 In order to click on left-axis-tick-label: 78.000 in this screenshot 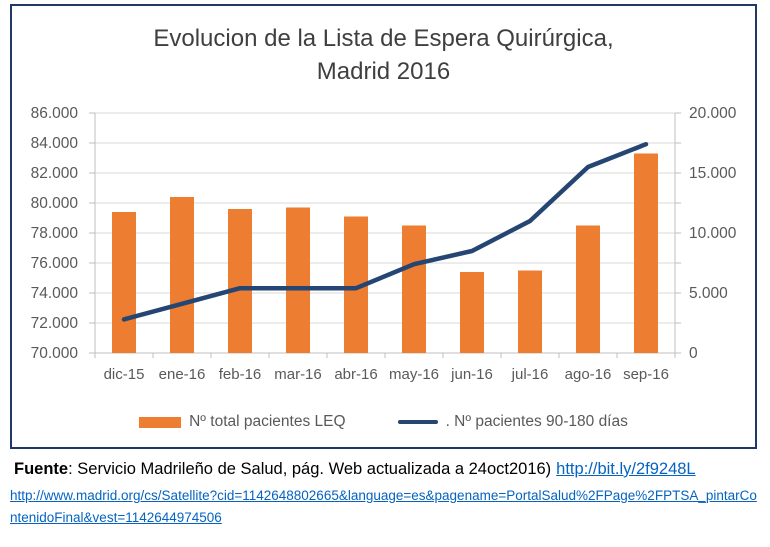, I will do `click(55, 233)`.